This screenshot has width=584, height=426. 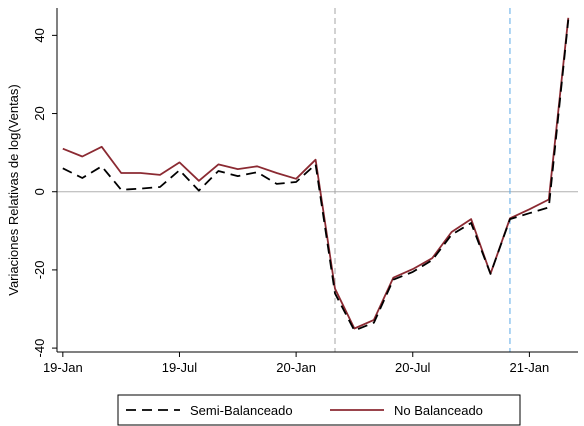 I want to click on x-tick-label: 19-Jul, so click(x=180, y=367).